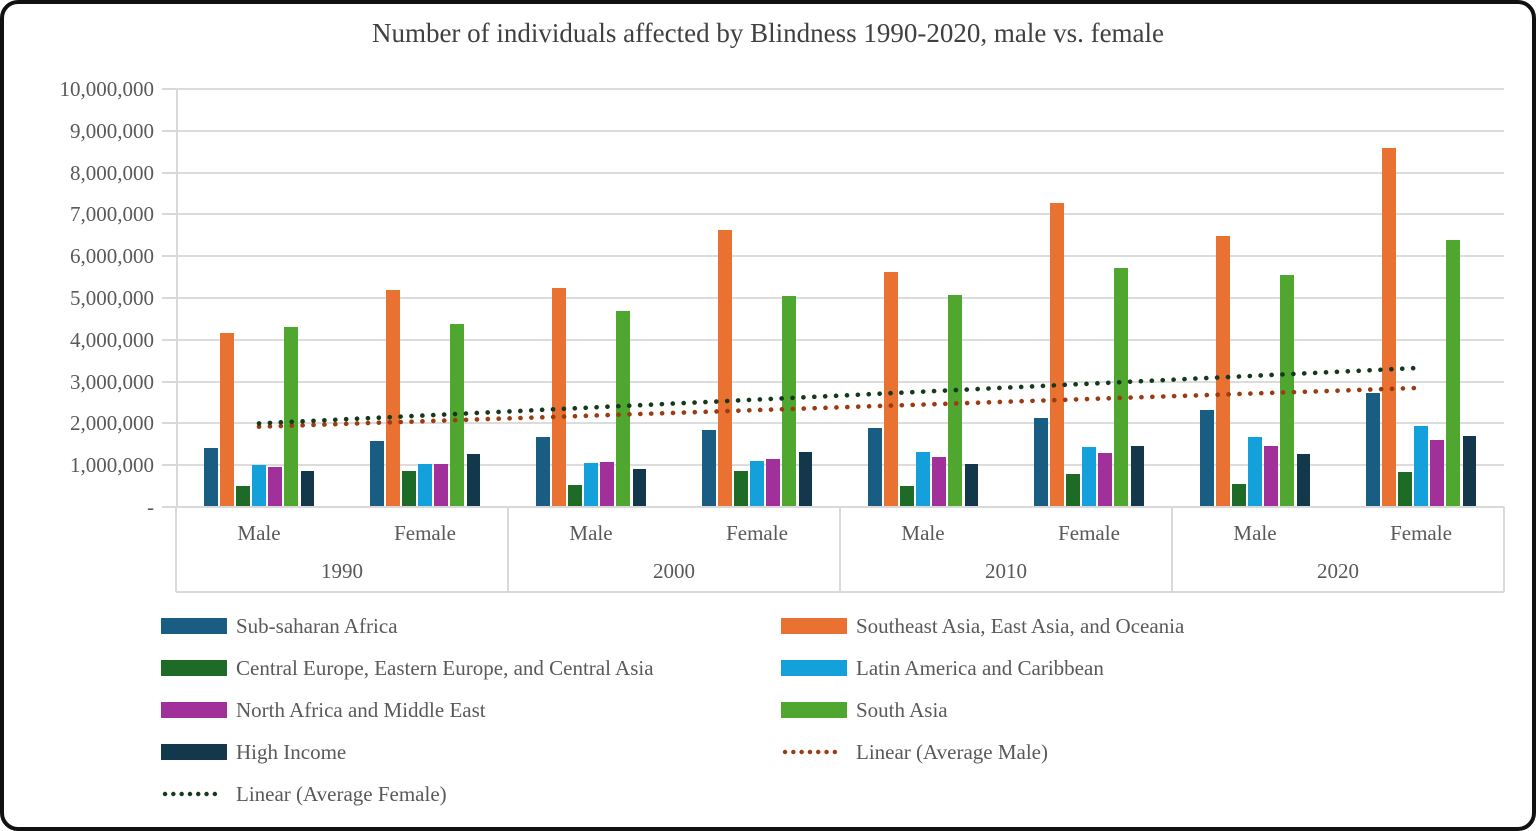  Describe the element at coordinates (1373, 449) in the screenshot. I see `bar-sub-saharan-africa-2020-female` at that location.